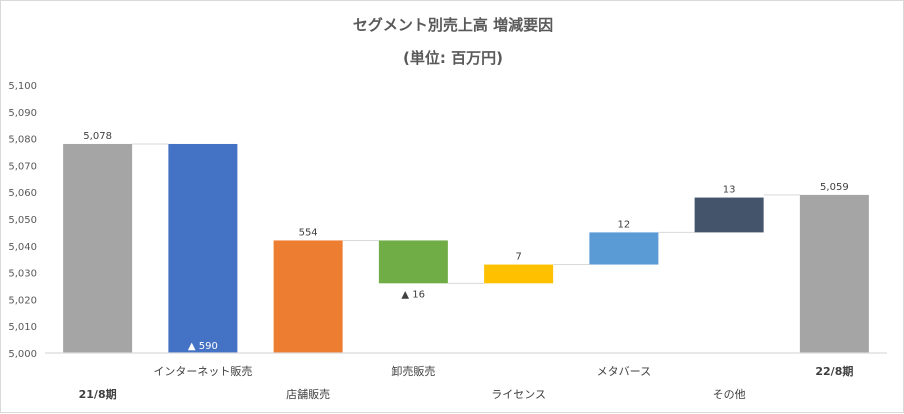  Describe the element at coordinates (834, 187) in the screenshot. I see `data-label: 5,059` at that location.